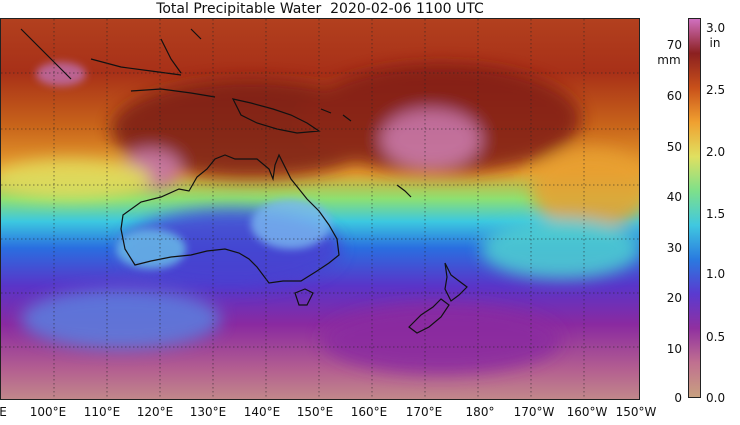 This screenshot has height=425, width=740. What do you see at coordinates (716, 274) in the screenshot?
I see `in-tick-label: 1.0` at bounding box center [716, 274].